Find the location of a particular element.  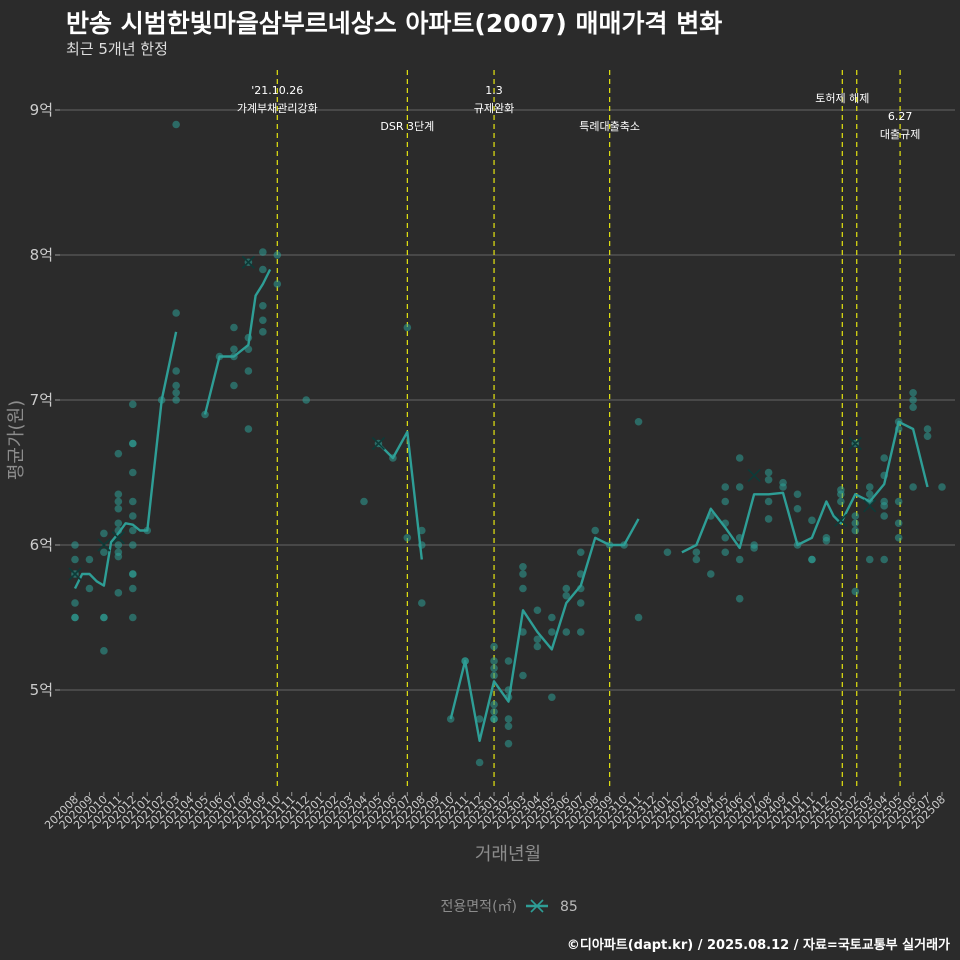

y-tick-label-9: 9억 is located at coordinates (41, 110).